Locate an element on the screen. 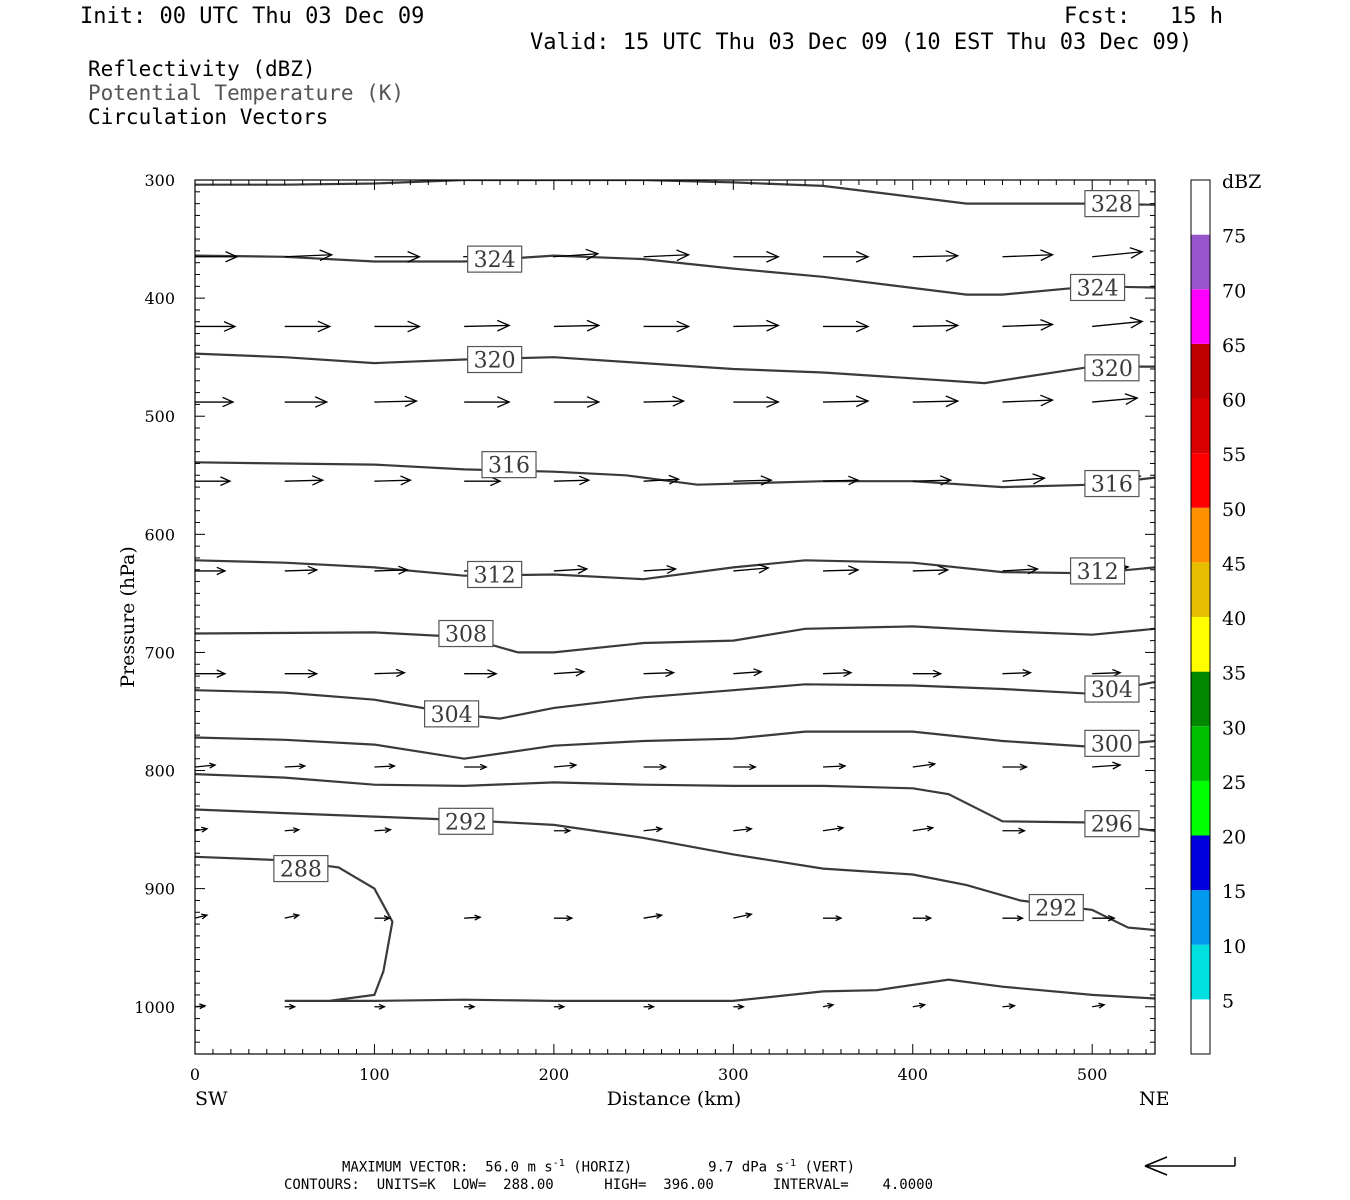 The width and height of the screenshot is (1350, 1200). colorbar-tick-label: 25 is located at coordinates (1234, 783).